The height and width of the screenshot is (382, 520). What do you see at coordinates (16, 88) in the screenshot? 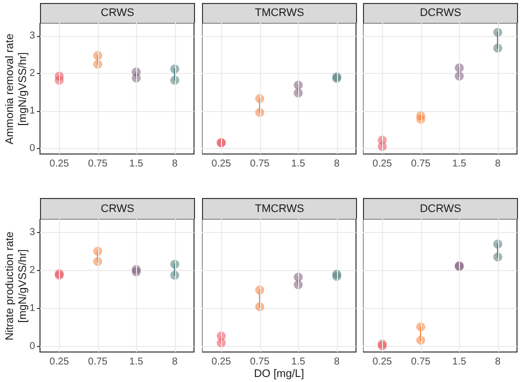
I see `y-axis-title: Ammonia removal rate [mgN/gVSS/hr]` at bounding box center [16, 88].